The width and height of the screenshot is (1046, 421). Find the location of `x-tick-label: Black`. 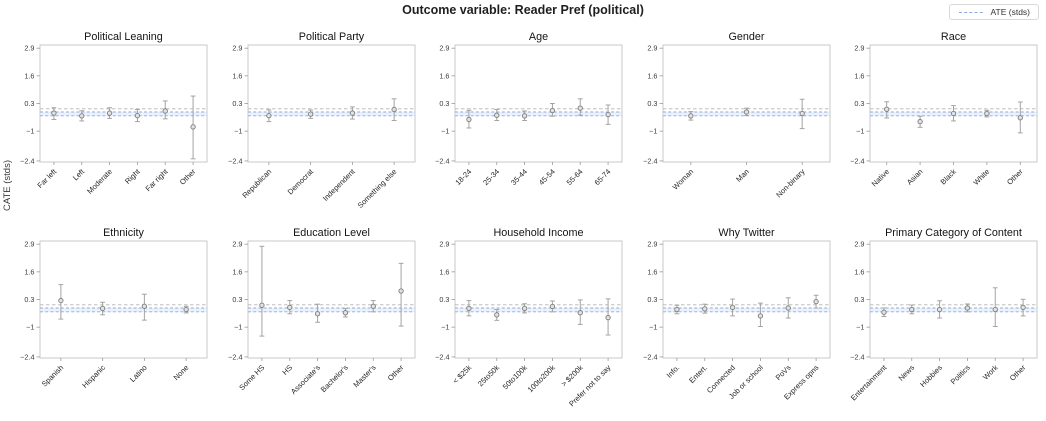

x-tick-label: Black is located at coordinates (949, 177).